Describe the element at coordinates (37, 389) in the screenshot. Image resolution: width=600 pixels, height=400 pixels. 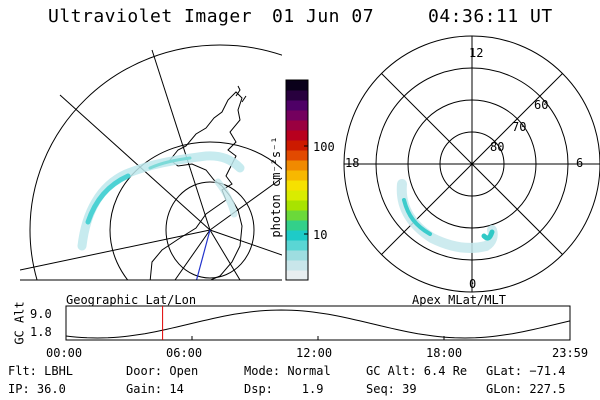
I see `ip-status: IP: 36.0` at that location.